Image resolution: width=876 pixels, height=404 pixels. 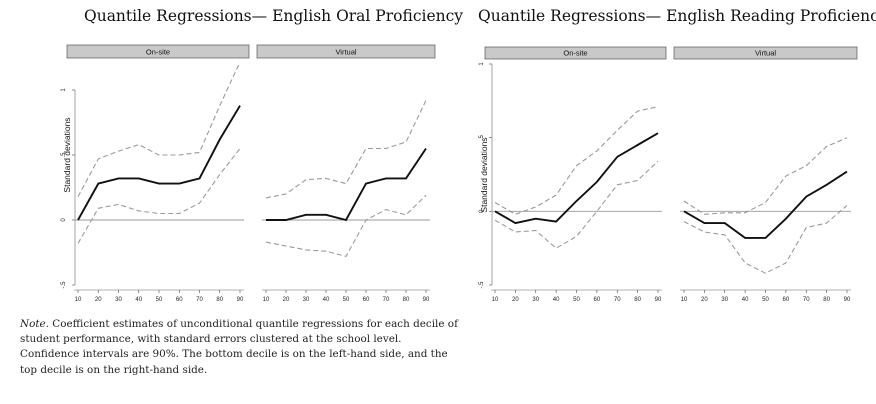 What do you see at coordinates (515, 300) in the screenshot?
I see `chart1-panel0-x-tick-label: 20` at bounding box center [515, 300].